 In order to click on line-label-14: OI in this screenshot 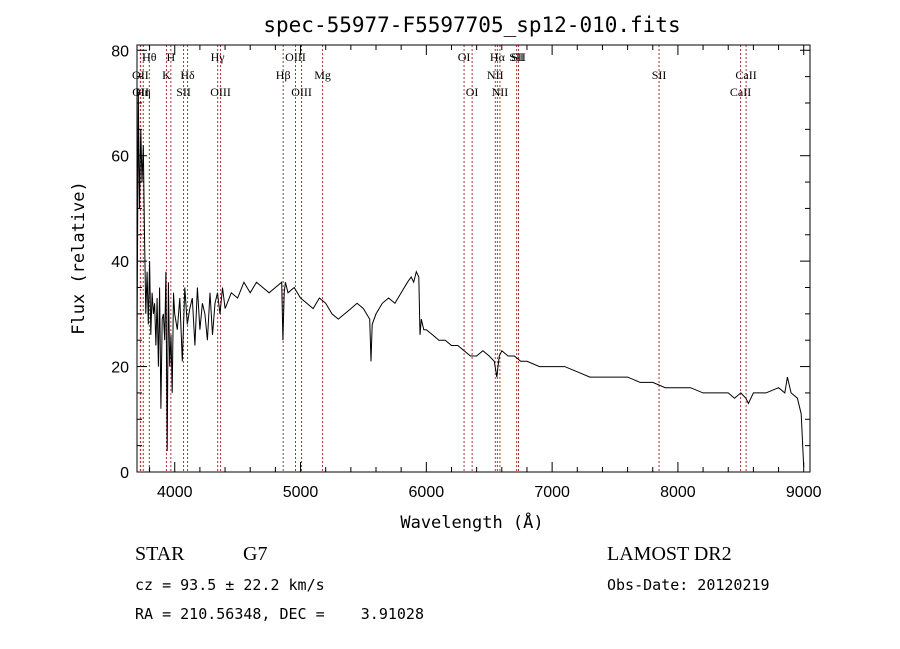, I will do `click(464, 57)`.